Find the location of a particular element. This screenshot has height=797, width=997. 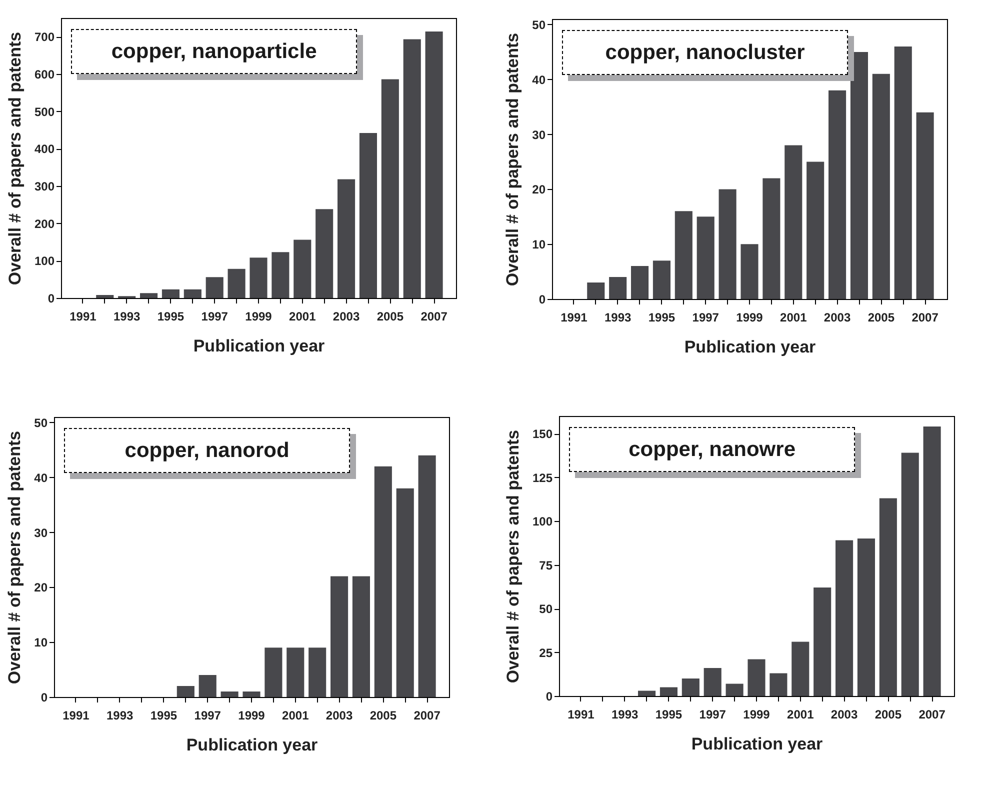

y-tick-label: 20 is located at coordinates (41, 587).